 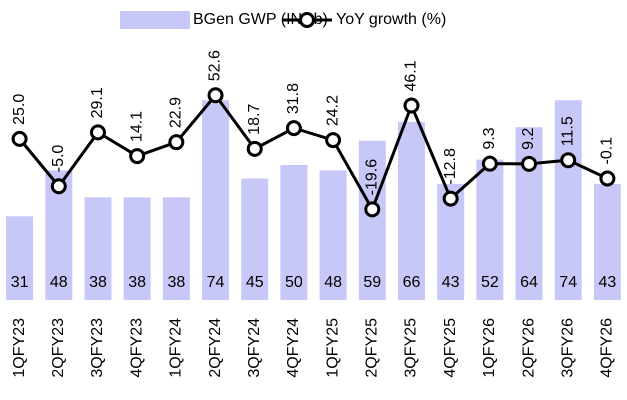 What do you see at coordinates (155, 20) in the screenshot?
I see `legend-swatch` at bounding box center [155, 20].